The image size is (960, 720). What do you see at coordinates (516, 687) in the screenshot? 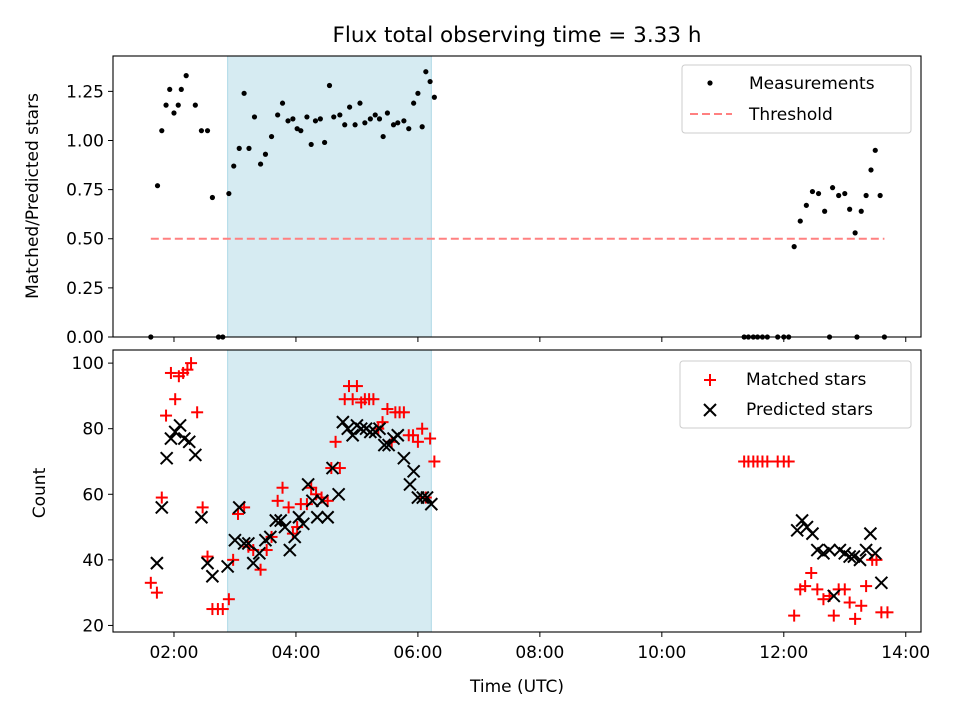
I see `x-axis-label: Time (UTC)` at bounding box center [516, 687].